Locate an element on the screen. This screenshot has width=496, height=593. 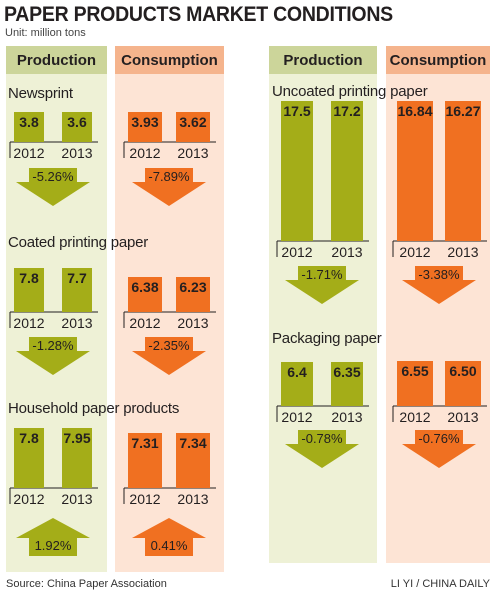
newsprint-production-year-label-2012: 2012 is located at coordinates (28, 153).